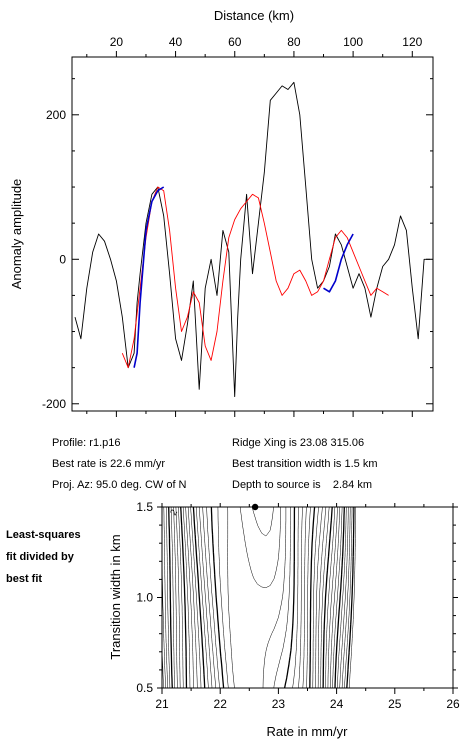  What do you see at coordinates (43, 535) in the screenshot?
I see `side-label-line: Least-squares` at bounding box center [43, 535].